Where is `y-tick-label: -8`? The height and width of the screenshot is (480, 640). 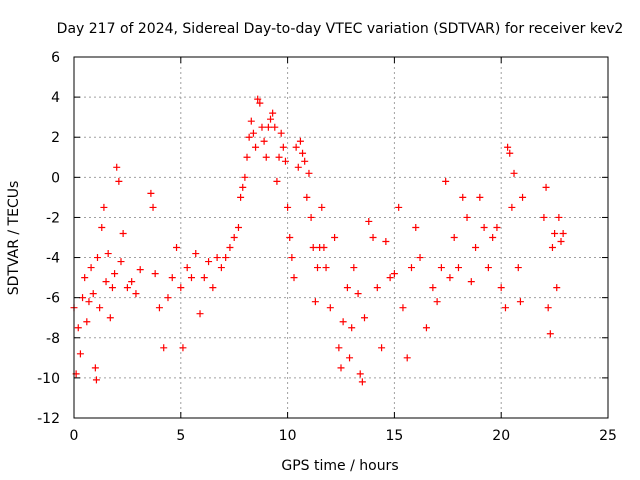
y-tick-label: -8 is located at coordinates (53, 339).